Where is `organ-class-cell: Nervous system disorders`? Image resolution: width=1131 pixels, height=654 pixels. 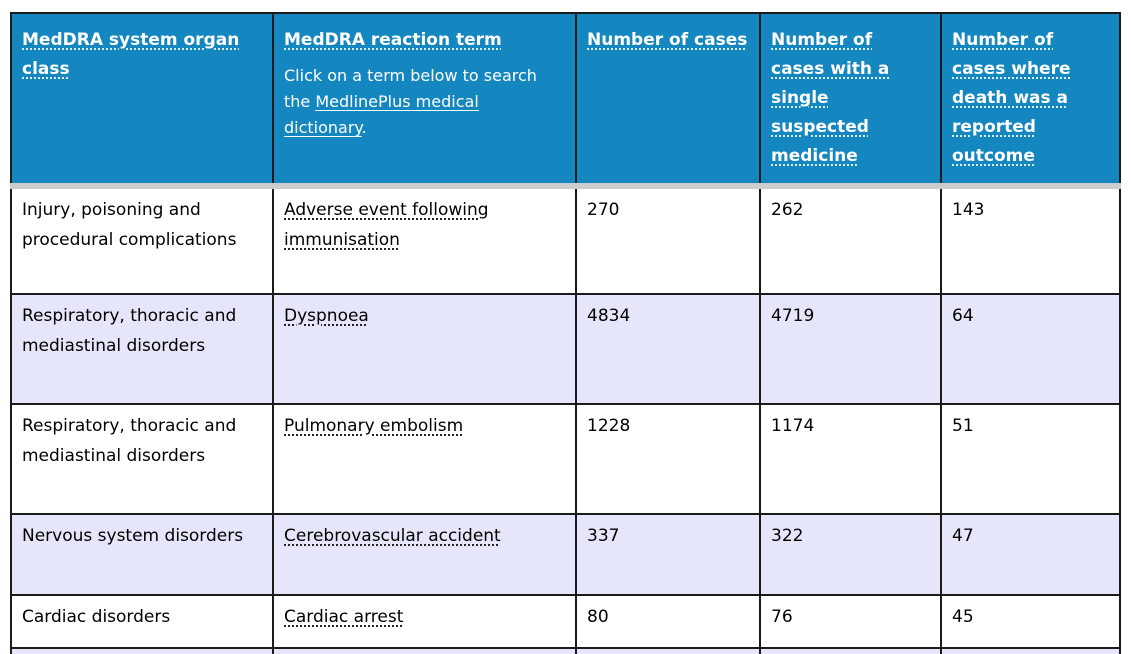 organ-class-cell: Nervous system disorders is located at coordinates (142, 554).